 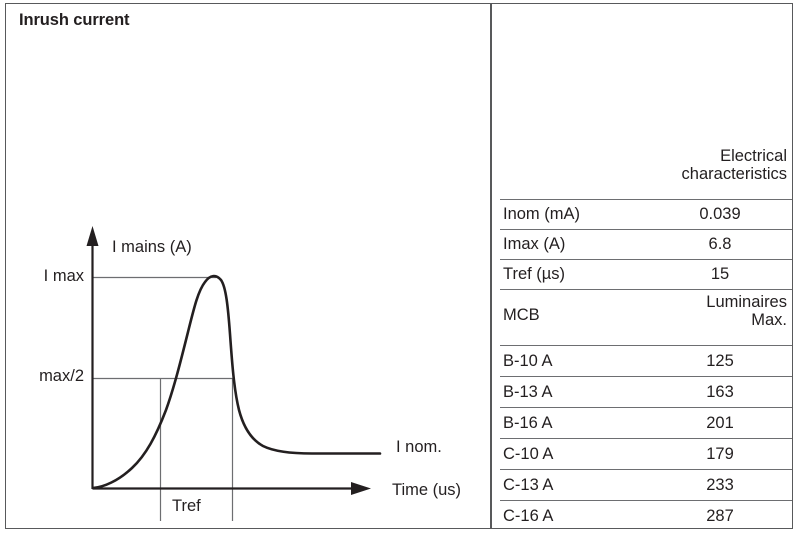 I want to click on row-value: 0.039, so click(x=720, y=214).